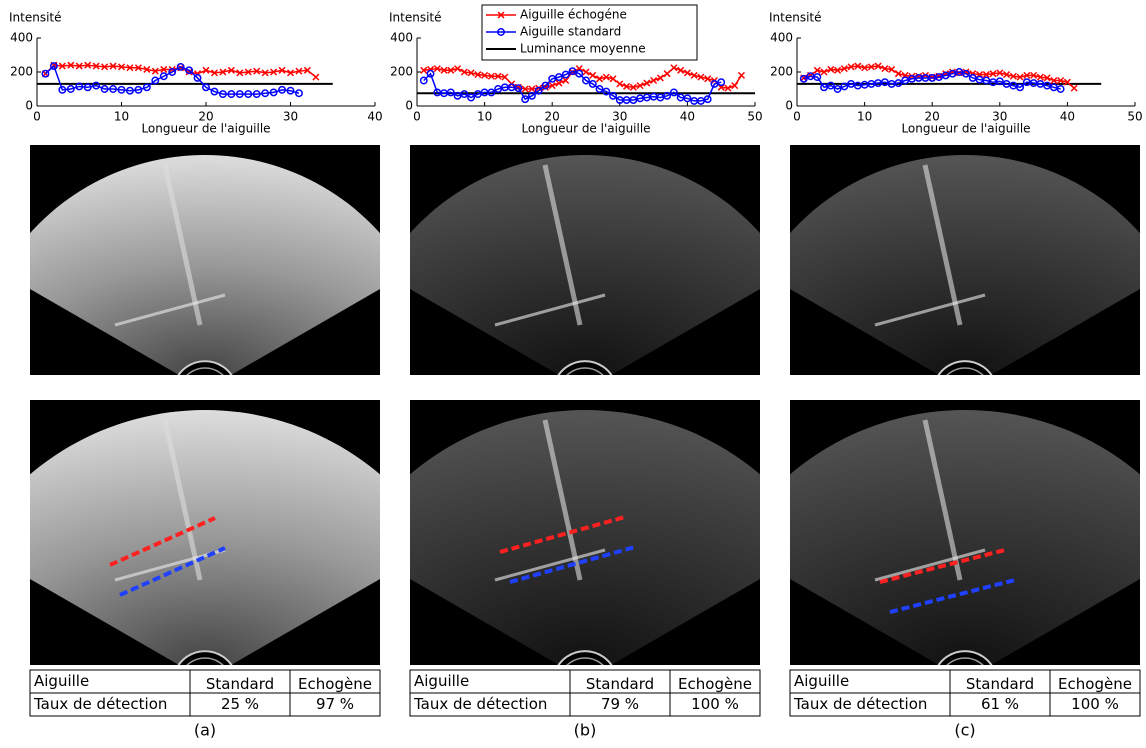  What do you see at coordinates (583, 49) in the screenshot?
I see `legend-label: Luminance moyenne` at bounding box center [583, 49].